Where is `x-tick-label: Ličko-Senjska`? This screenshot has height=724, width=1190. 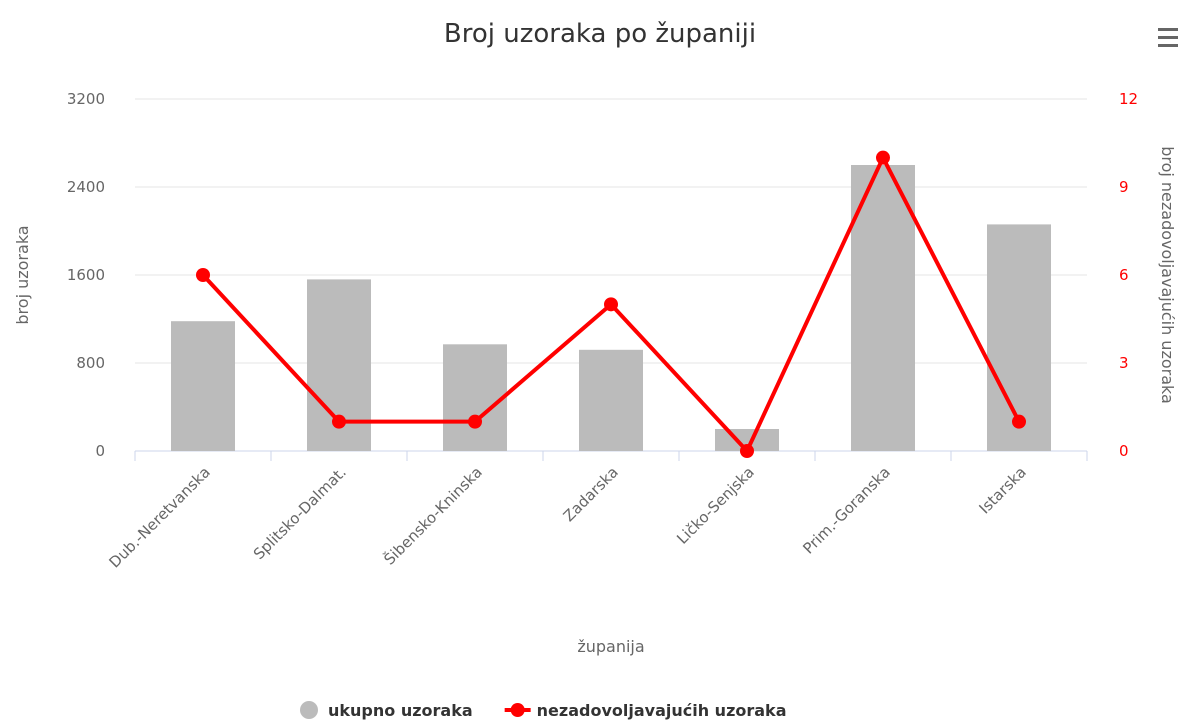 x-tick-label: Ličko-Senjska is located at coordinates (715, 505).